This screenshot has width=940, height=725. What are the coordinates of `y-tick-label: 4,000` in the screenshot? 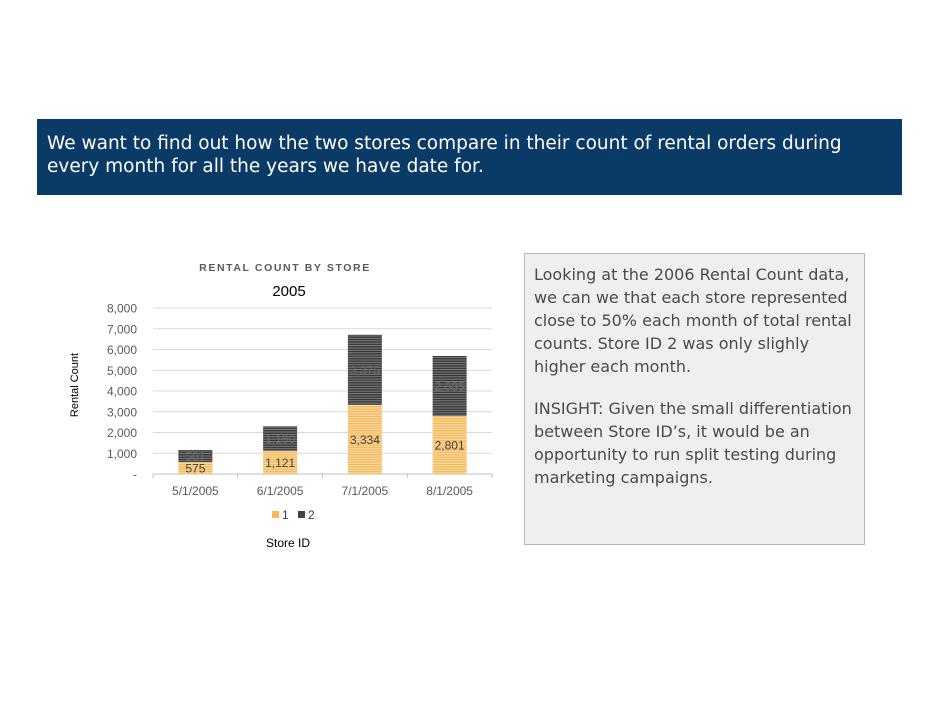 It's located at (122, 392).